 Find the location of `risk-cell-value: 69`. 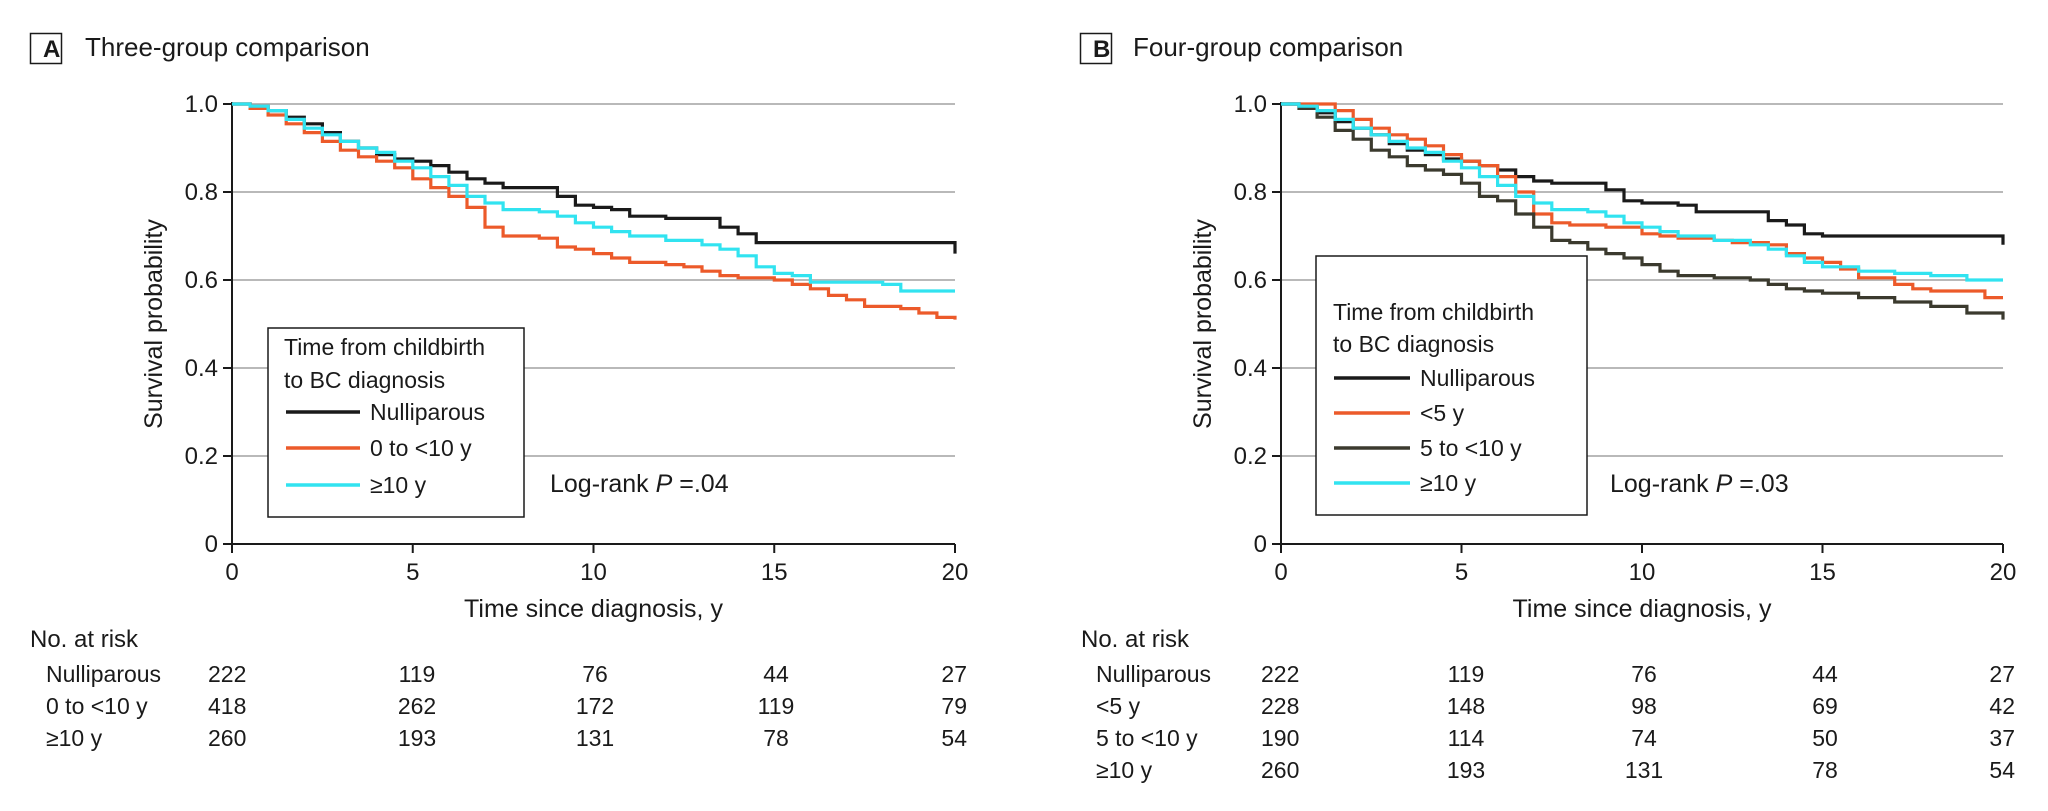

risk-cell-value: 69 is located at coordinates (1825, 706).